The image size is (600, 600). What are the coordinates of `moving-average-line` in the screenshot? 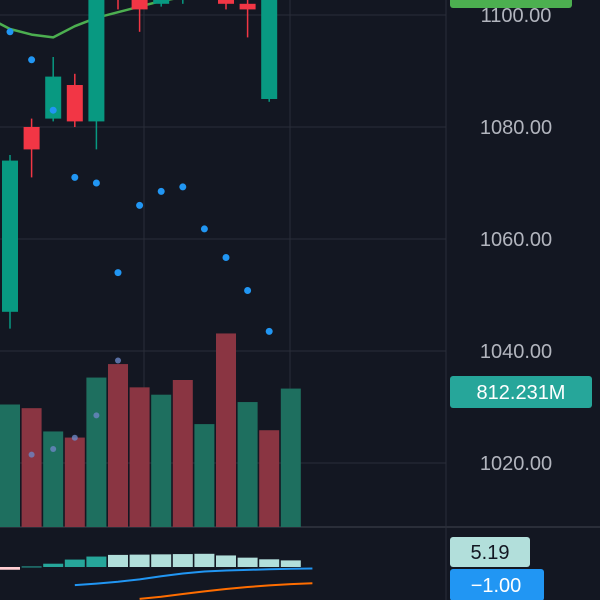 It's located at (87, 19).